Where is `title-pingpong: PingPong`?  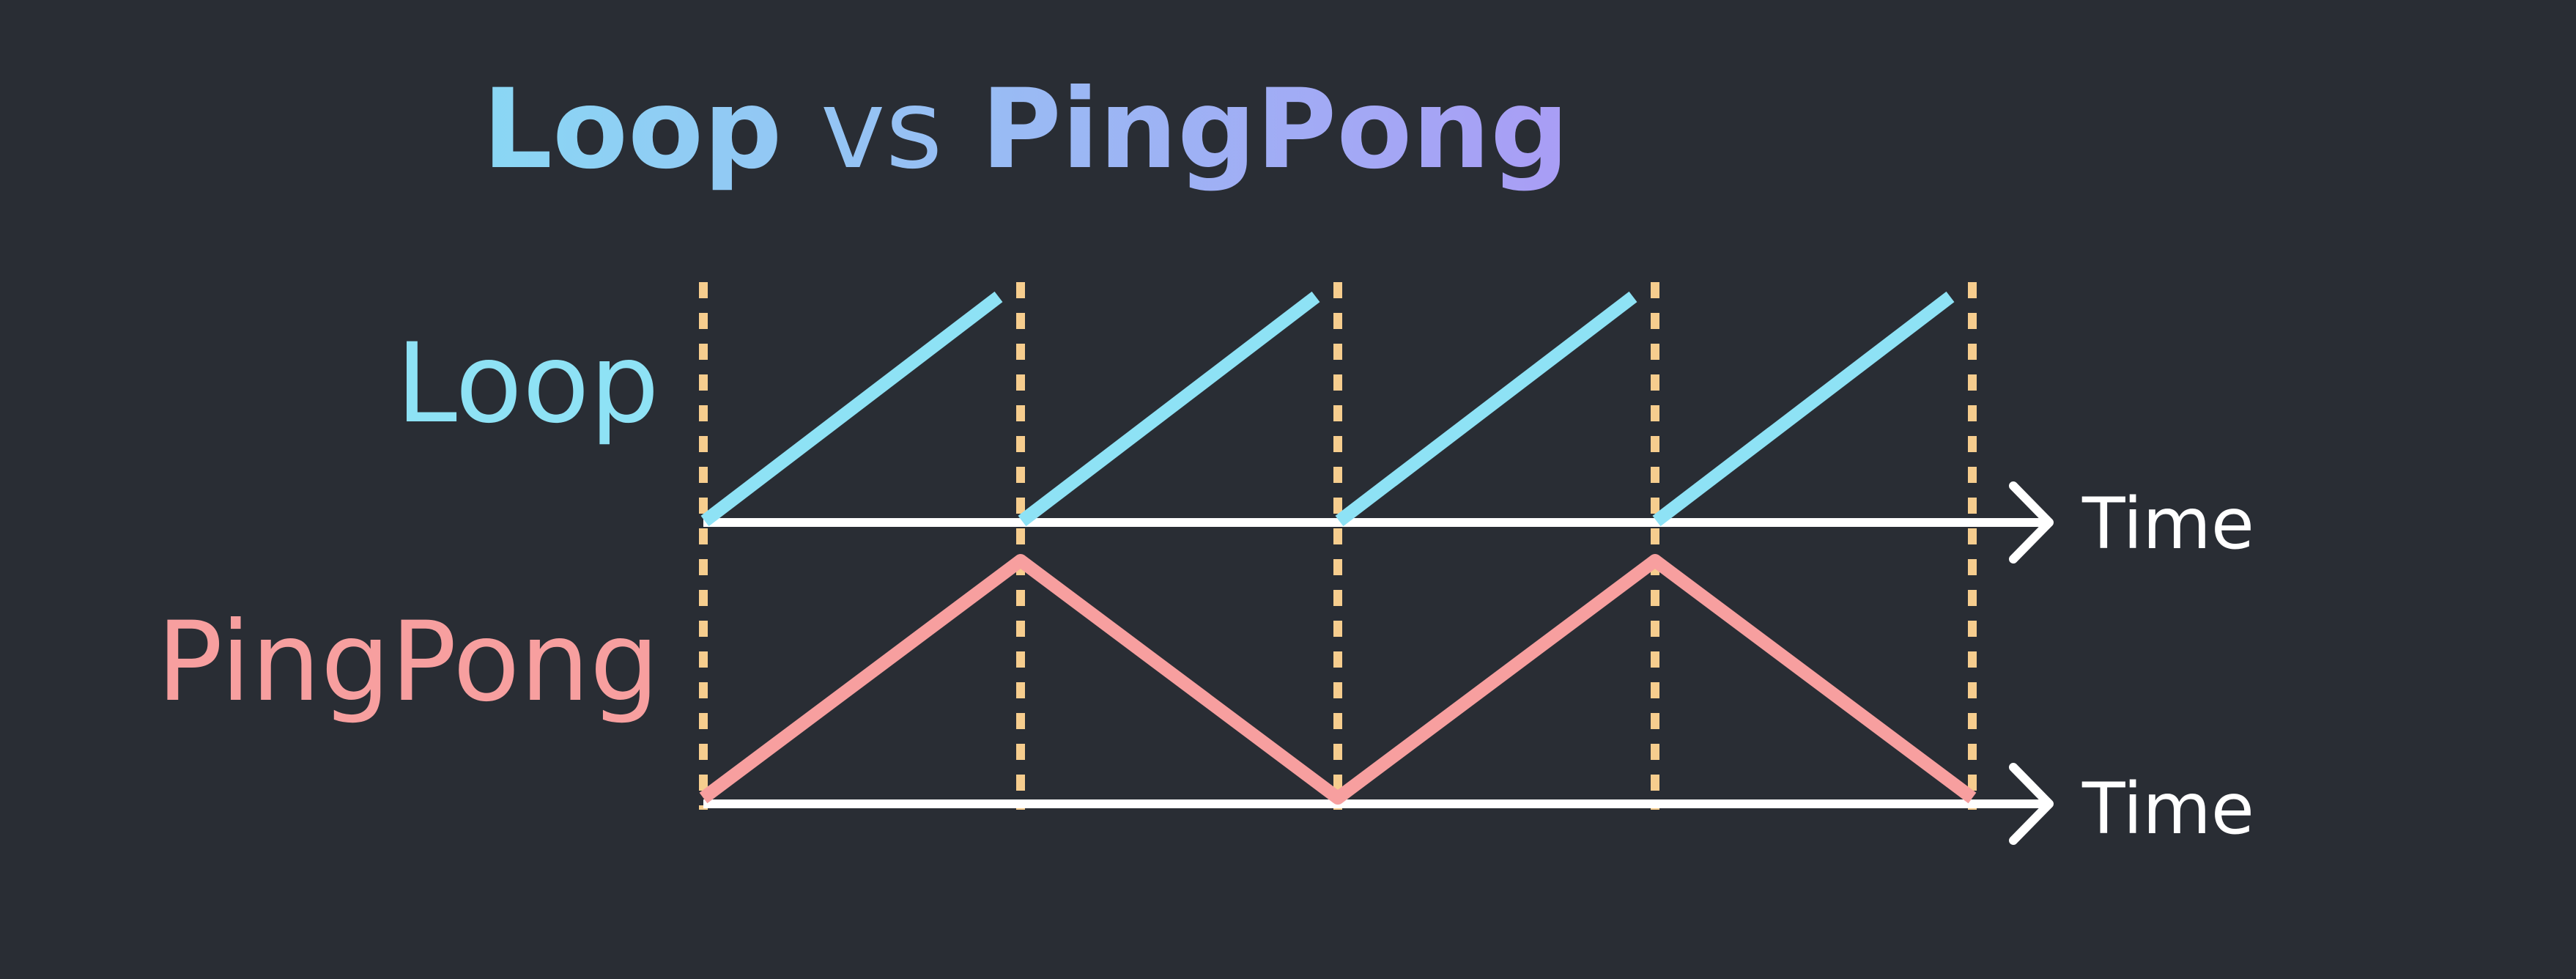
title-pingpong: PingPong is located at coordinates (1275, 129).